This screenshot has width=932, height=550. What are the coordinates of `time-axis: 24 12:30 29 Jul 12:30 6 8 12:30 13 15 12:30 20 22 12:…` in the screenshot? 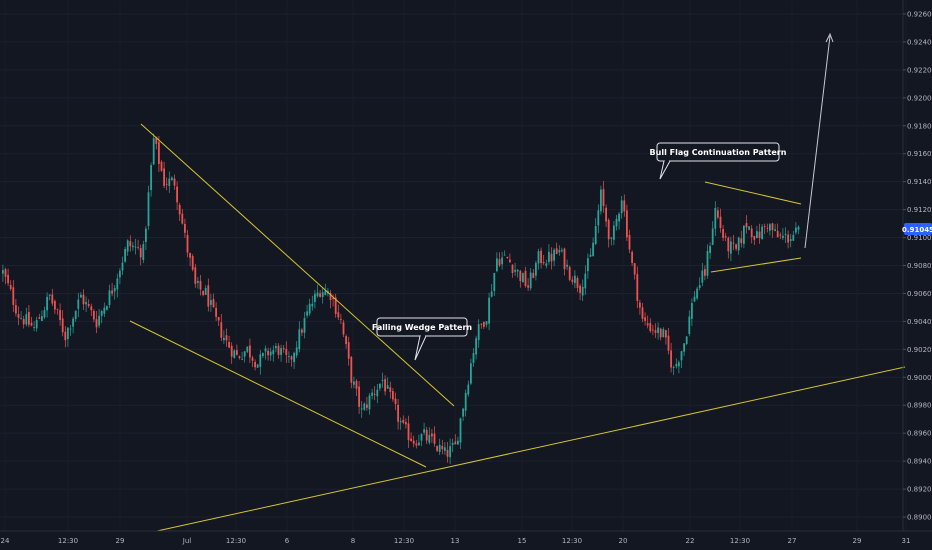 It's located at (466, 537).